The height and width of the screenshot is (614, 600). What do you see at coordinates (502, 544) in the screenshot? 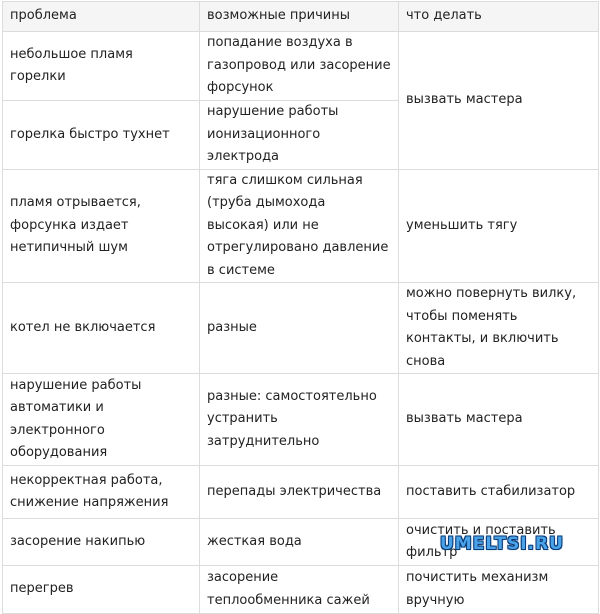
I see `watermark-logo: UMELTSI.RU` at bounding box center [502, 544].